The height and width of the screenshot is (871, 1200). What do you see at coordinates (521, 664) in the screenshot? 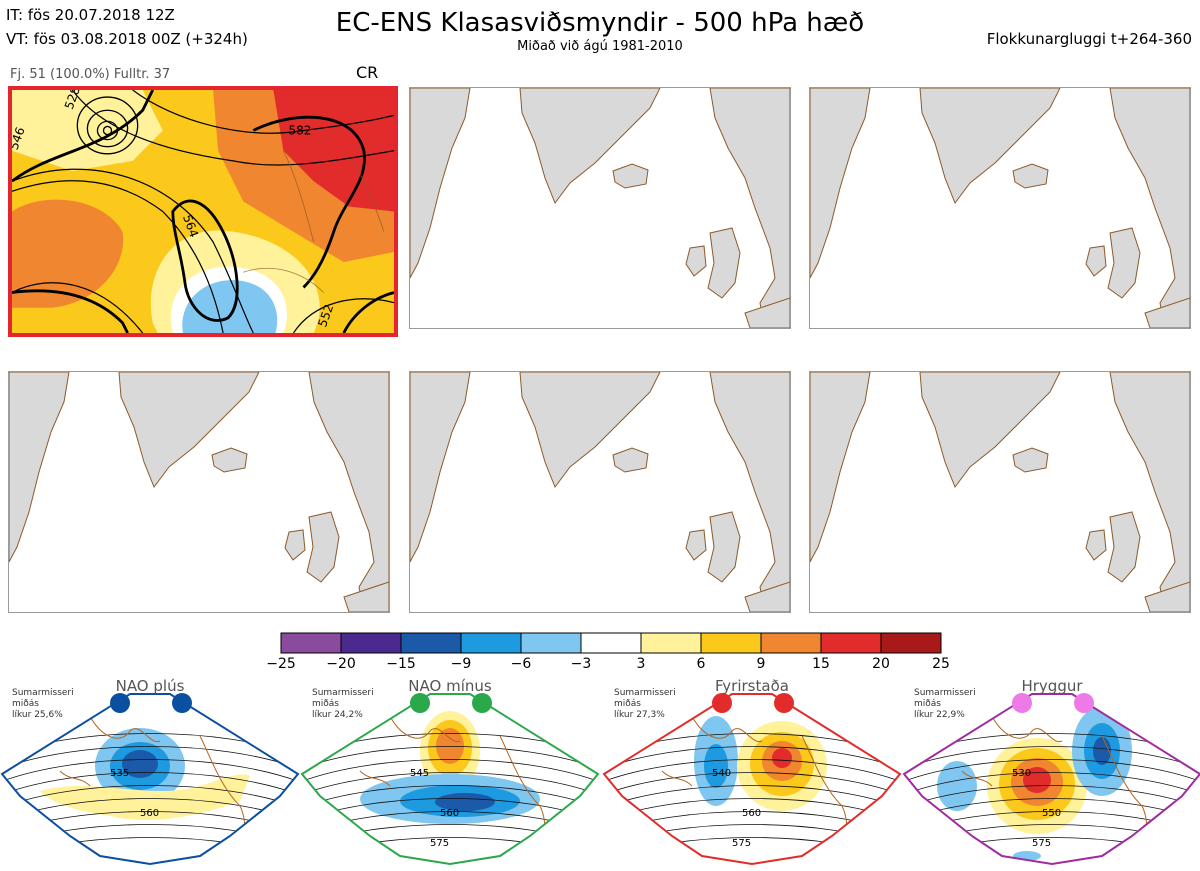
I see `colorbar-tick-label: −6` at bounding box center [521, 664].